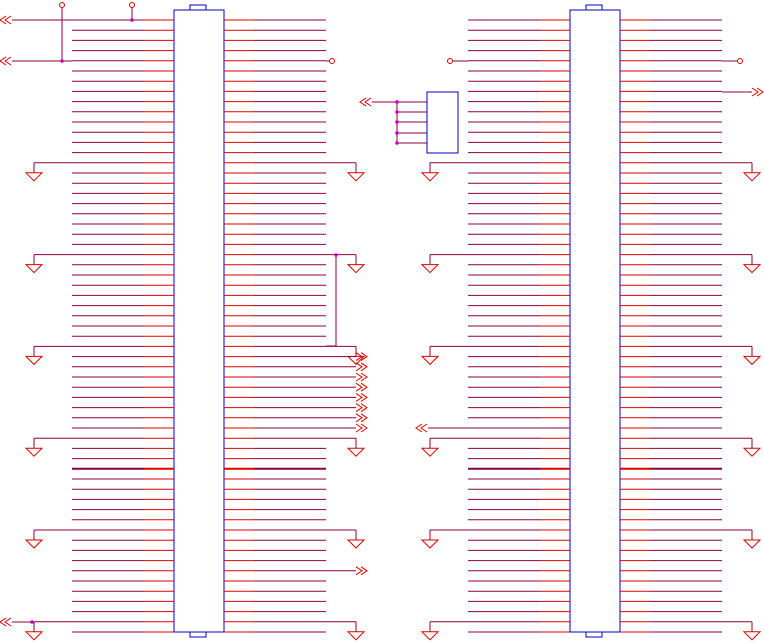 The width and height of the screenshot is (764, 643). What do you see at coordinates (595, 321) in the screenshot?
I see `connector-right` at bounding box center [595, 321].